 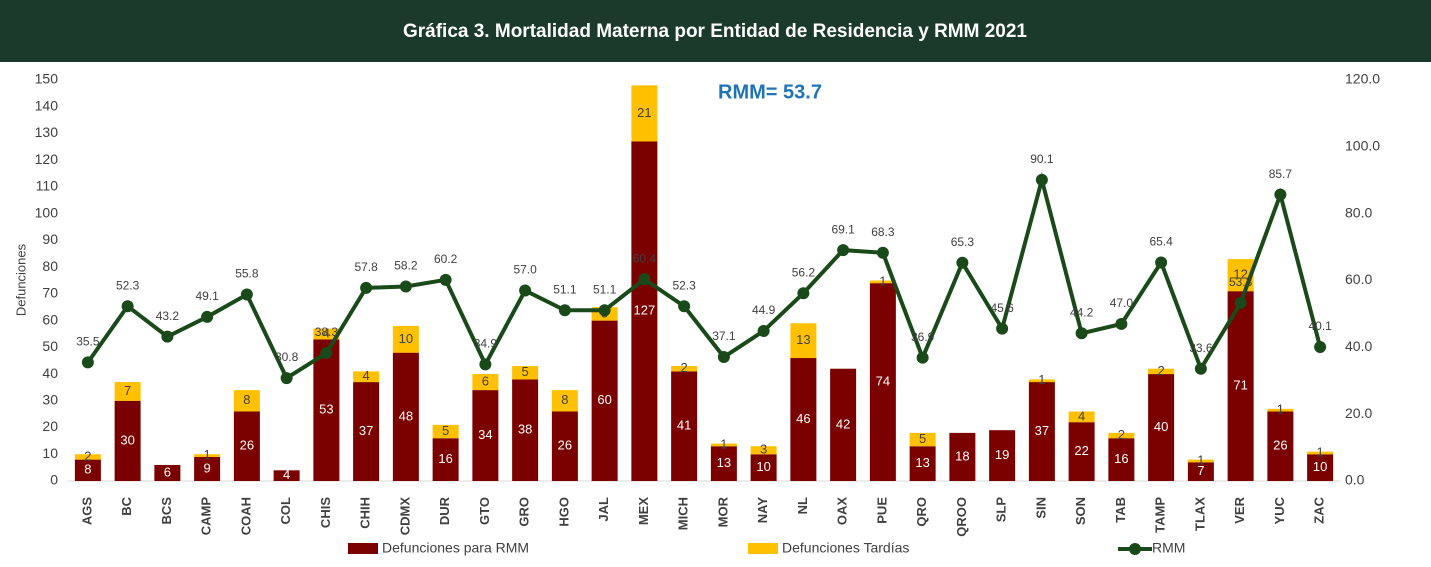 I want to click on y-tick-label: 140, so click(x=47, y=105).